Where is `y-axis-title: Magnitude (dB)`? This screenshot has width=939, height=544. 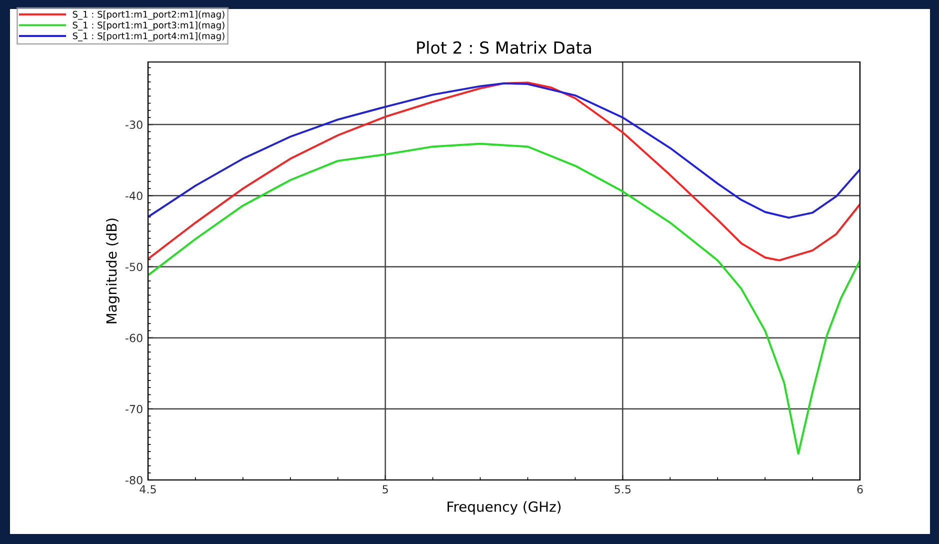 y-axis-title: Magnitude (dB) is located at coordinates (113, 271).